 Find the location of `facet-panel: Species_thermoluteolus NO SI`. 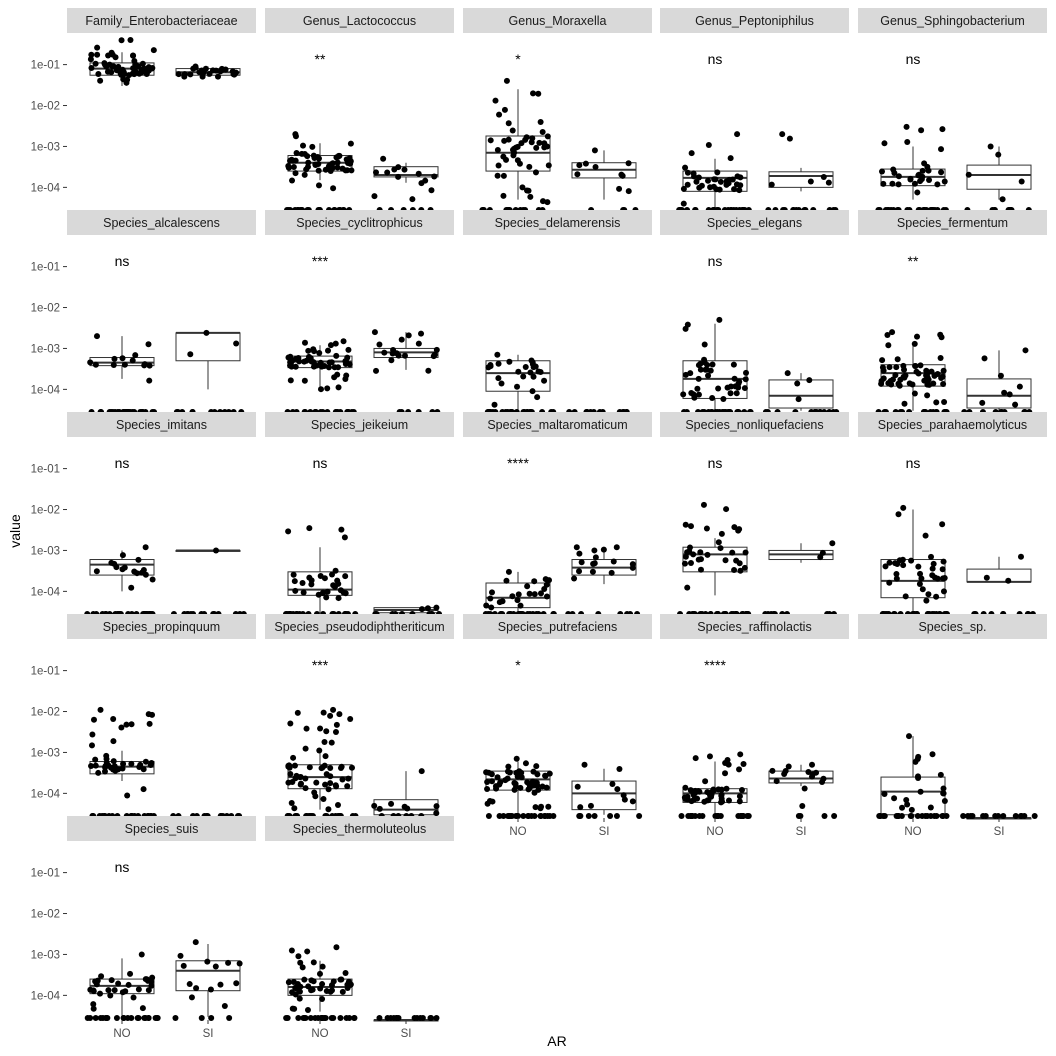

facet-panel: Species_thermoluteolus NO SI is located at coordinates (359, 928).